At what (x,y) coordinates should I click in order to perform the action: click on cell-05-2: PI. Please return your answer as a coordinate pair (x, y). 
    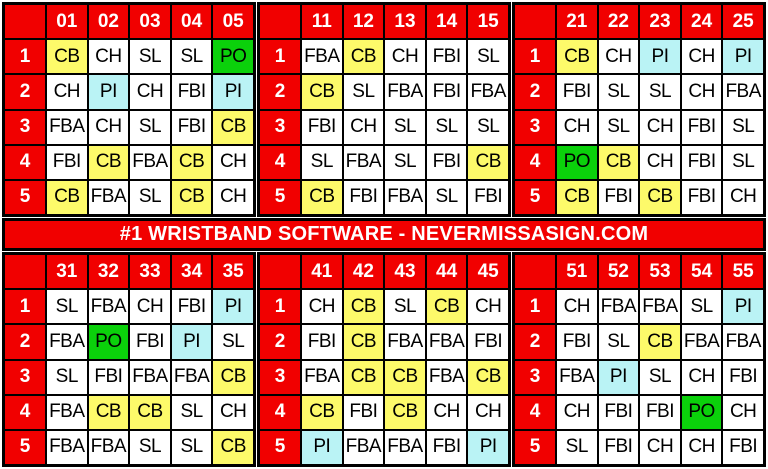
    Looking at the image, I should click on (233, 92).